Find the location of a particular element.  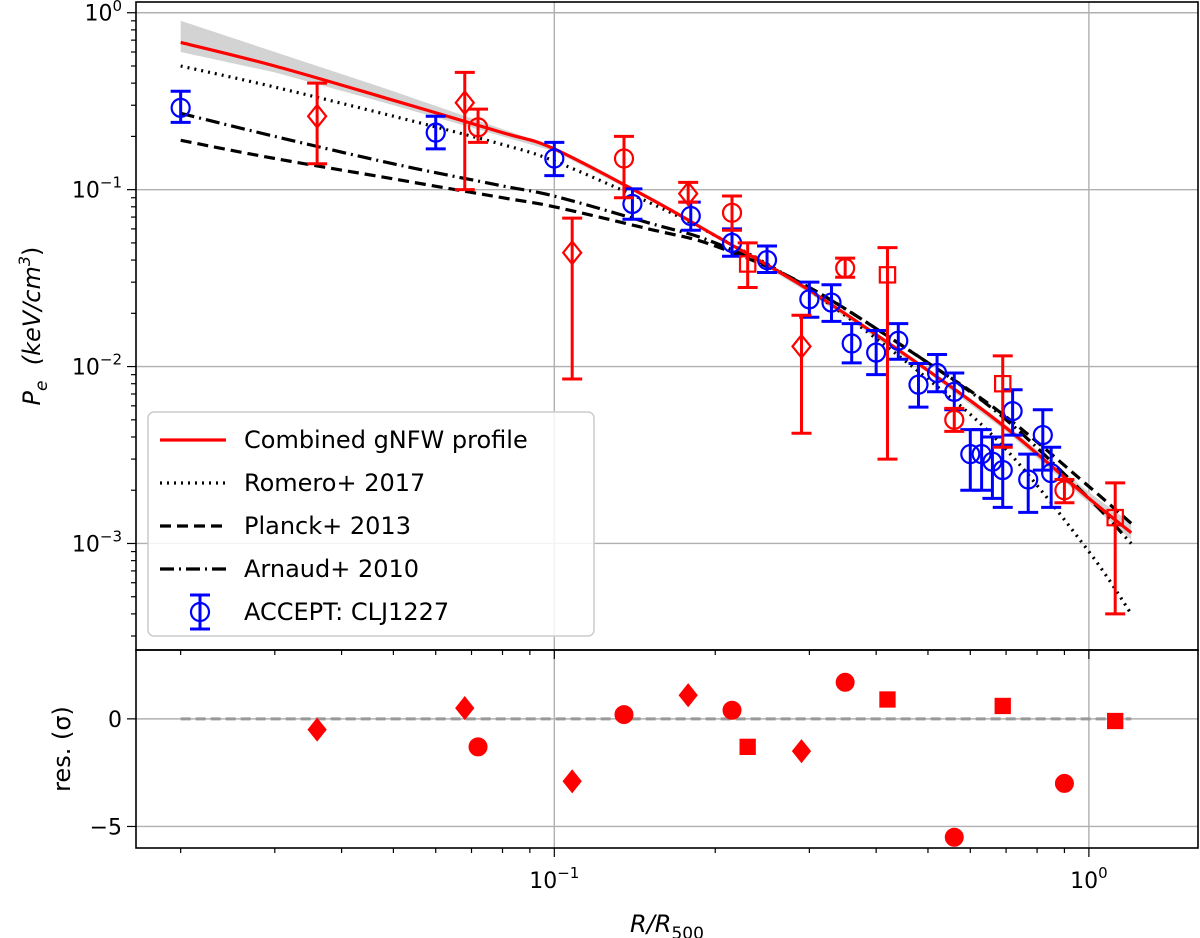

residual-y-axis-label: res. (σ) is located at coordinates (62, 749).